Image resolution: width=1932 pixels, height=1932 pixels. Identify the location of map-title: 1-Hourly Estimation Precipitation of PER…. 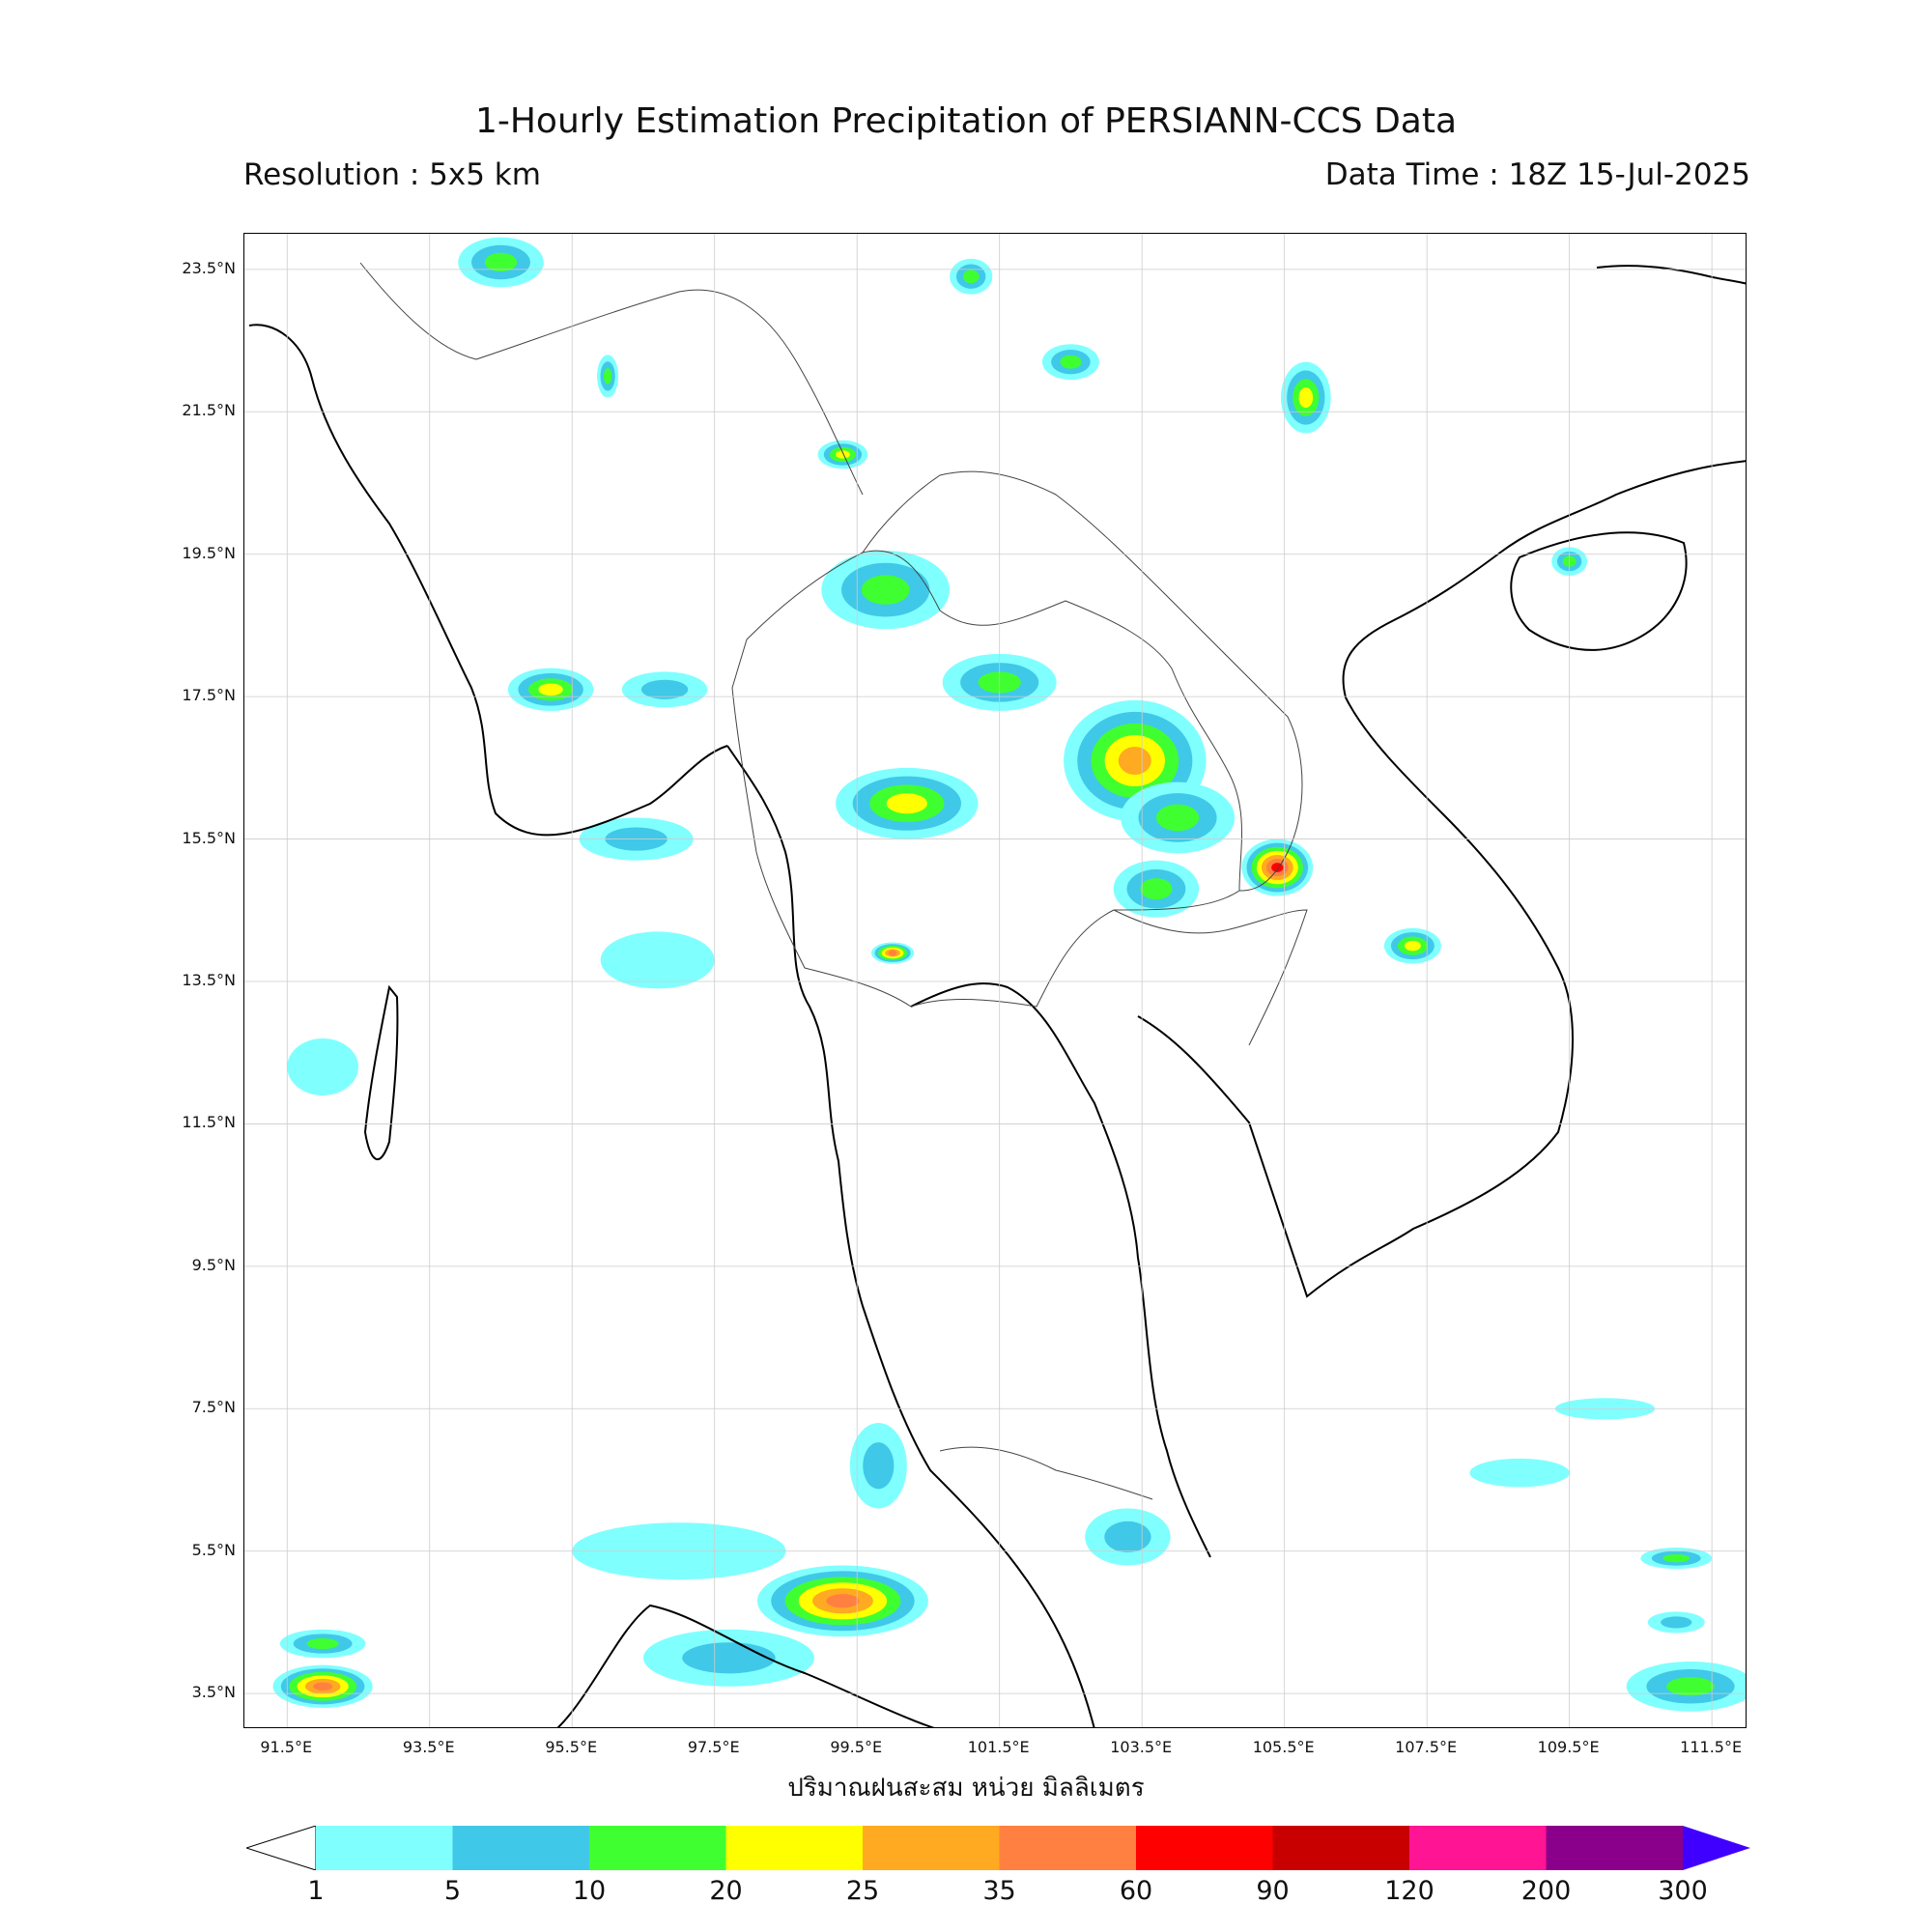
(966, 121).